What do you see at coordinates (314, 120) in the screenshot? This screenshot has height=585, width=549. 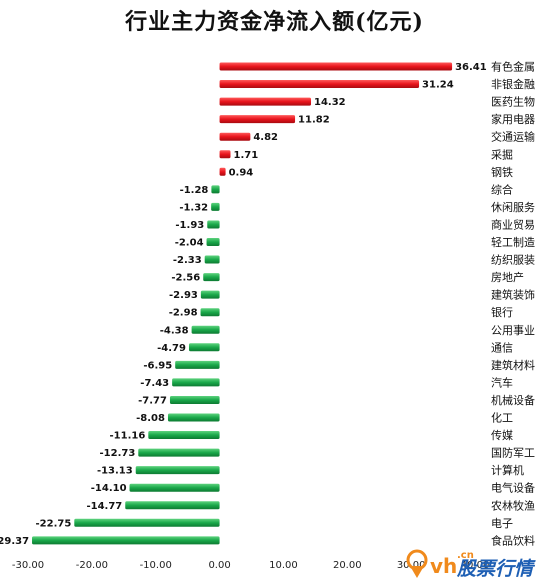 I see `value-label-家用电器: 11.82` at bounding box center [314, 120].